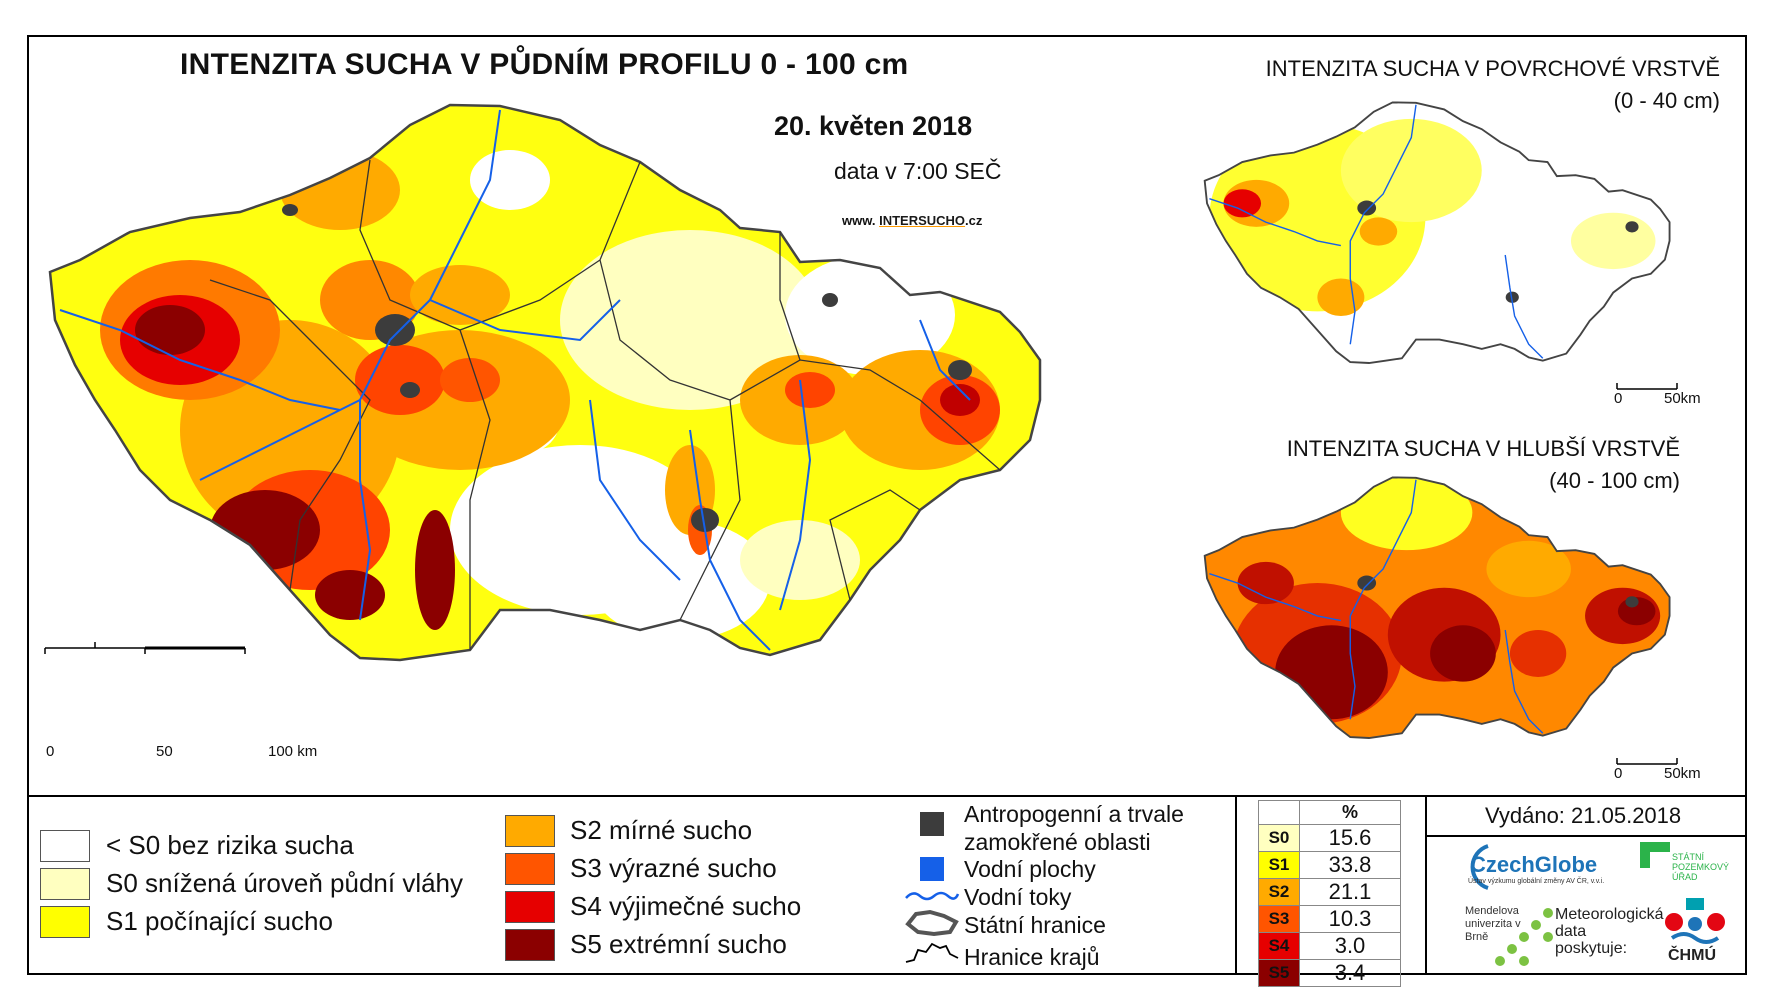  What do you see at coordinates (932, 824) in the screenshot?
I see `square-dark-icon` at bounding box center [932, 824].